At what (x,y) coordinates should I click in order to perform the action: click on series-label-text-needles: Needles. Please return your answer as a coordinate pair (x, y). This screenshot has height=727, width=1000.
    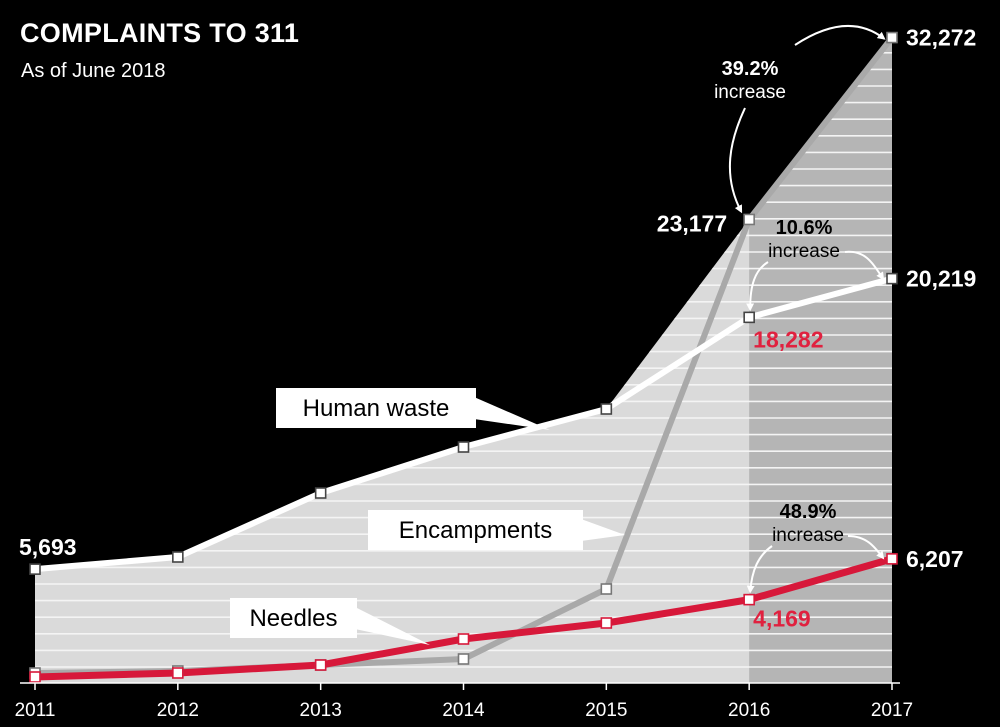
    Looking at the image, I should click on (293, 618).